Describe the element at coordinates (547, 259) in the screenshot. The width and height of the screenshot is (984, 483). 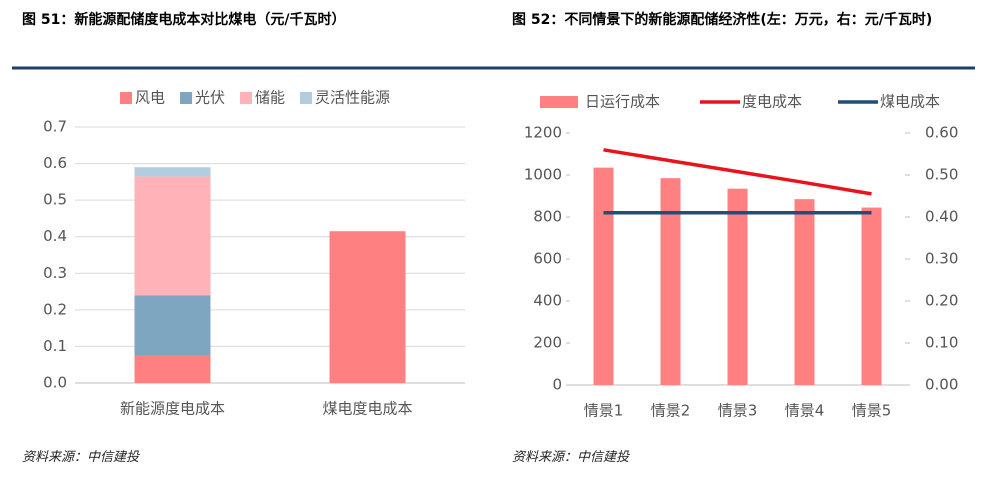
I see `y-tick-label: 600` at that location.